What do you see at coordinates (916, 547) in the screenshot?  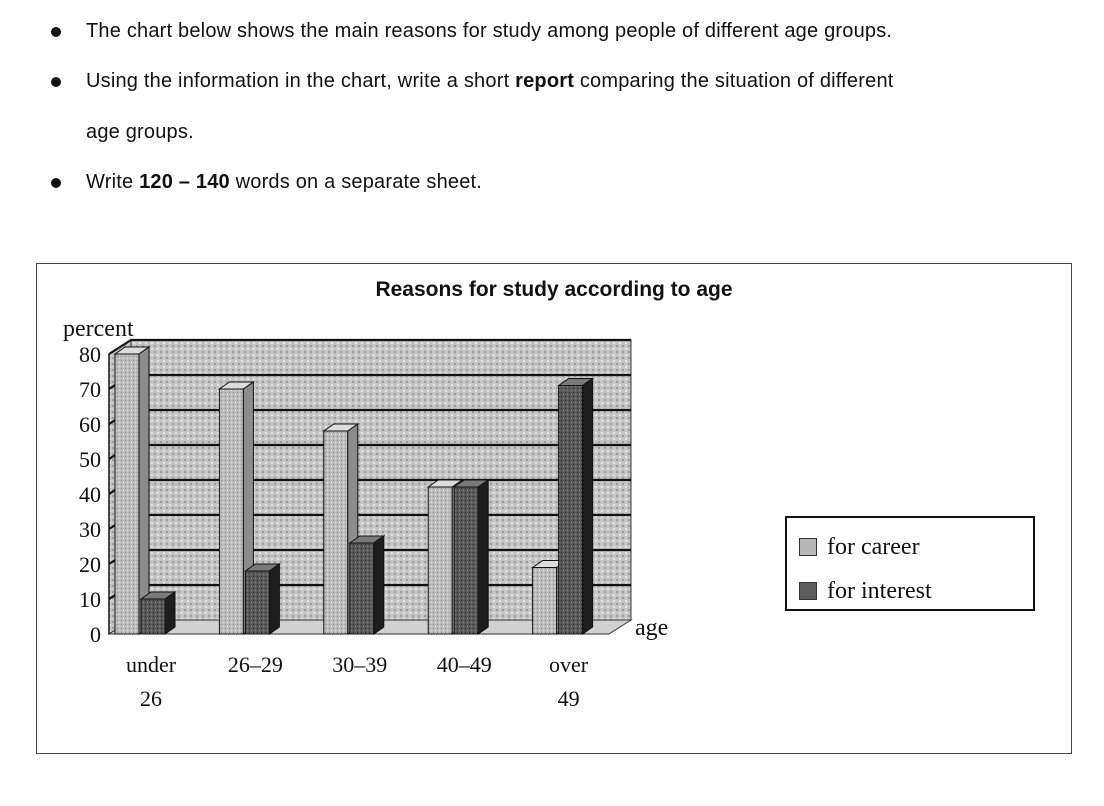 I see `legend-item-career: for career` at bounding box center [916, 547].